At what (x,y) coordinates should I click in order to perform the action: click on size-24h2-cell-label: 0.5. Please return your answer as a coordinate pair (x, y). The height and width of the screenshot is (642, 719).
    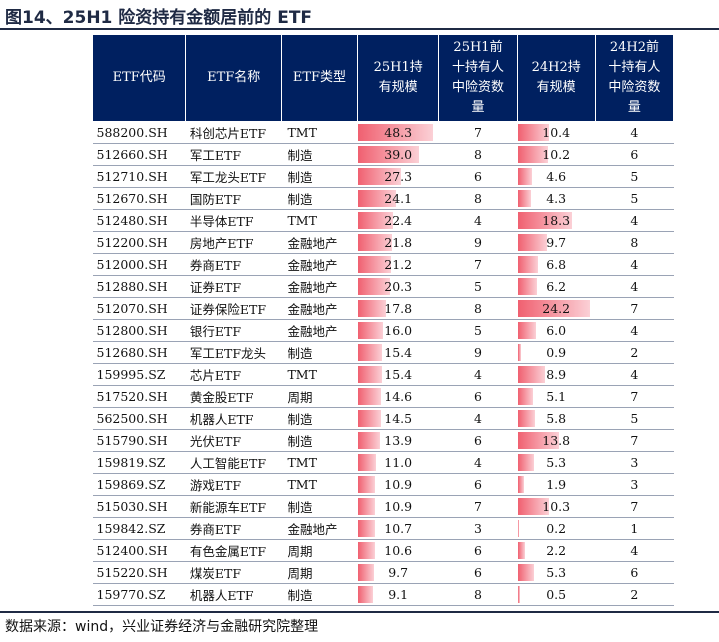
    Looking at the image, I should click on (556, 594).